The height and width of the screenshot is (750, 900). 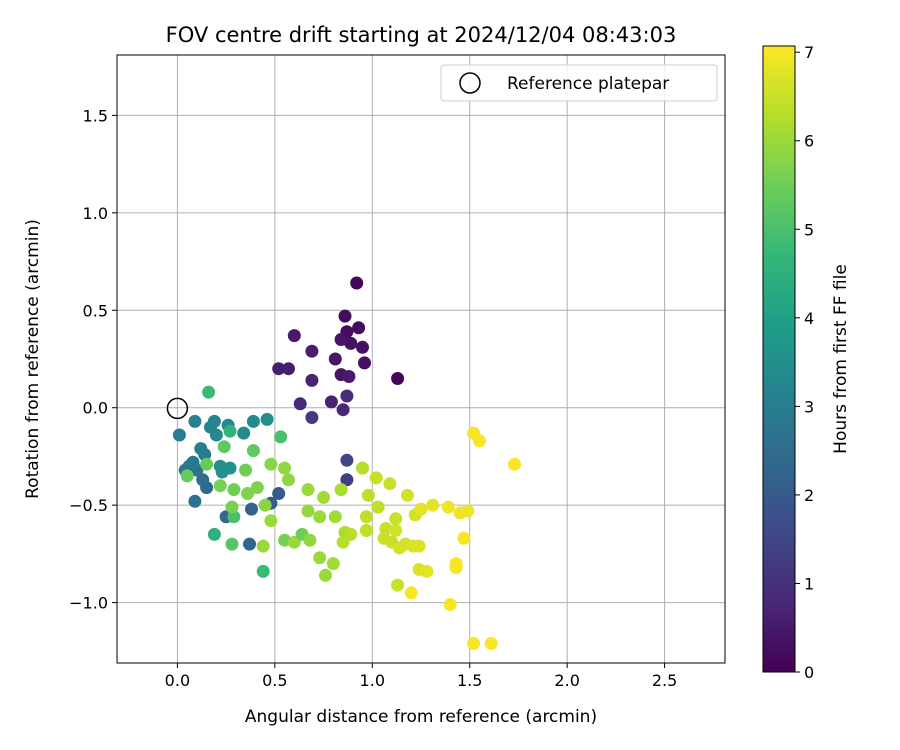 What do you see at coordinates (809, 672) in the screenshot?
I see `colorbar-tick-label: 0` at bounding box center [809, 672].